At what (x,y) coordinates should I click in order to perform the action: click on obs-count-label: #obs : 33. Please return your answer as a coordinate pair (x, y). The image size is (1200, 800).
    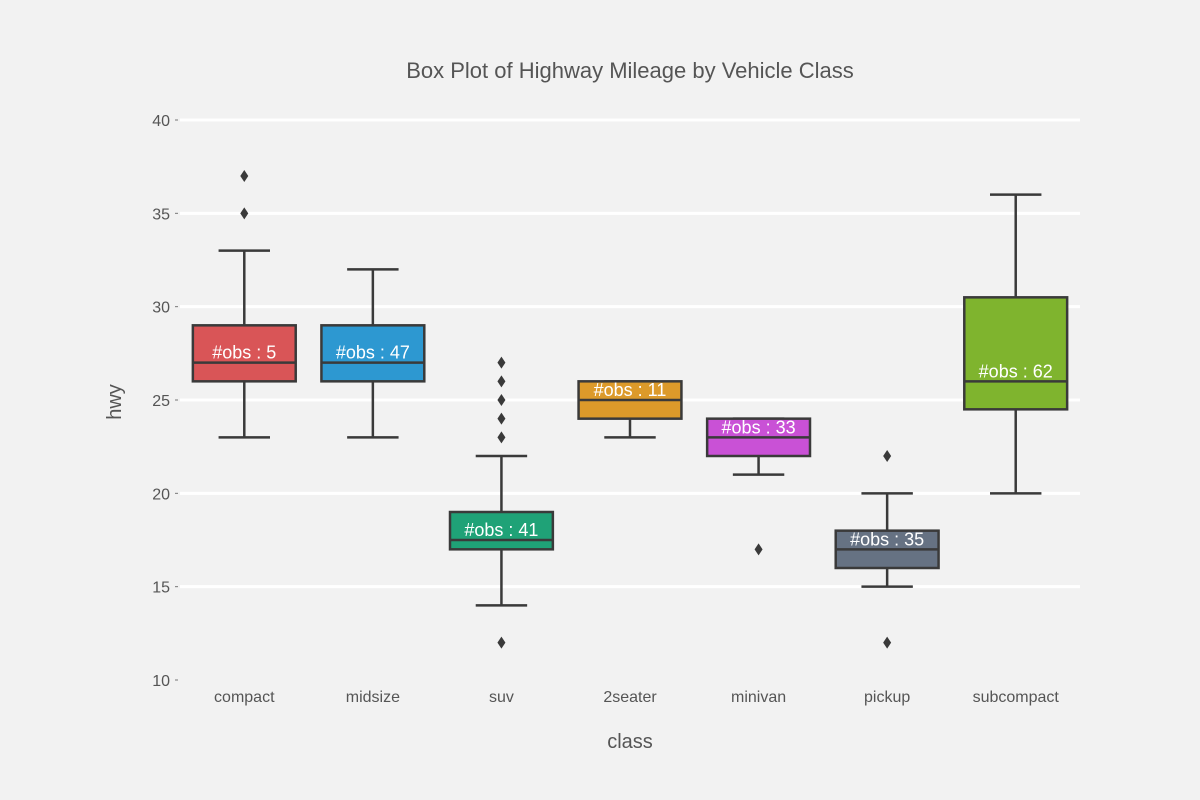
    Looking at the image, I should click on (759, 427).